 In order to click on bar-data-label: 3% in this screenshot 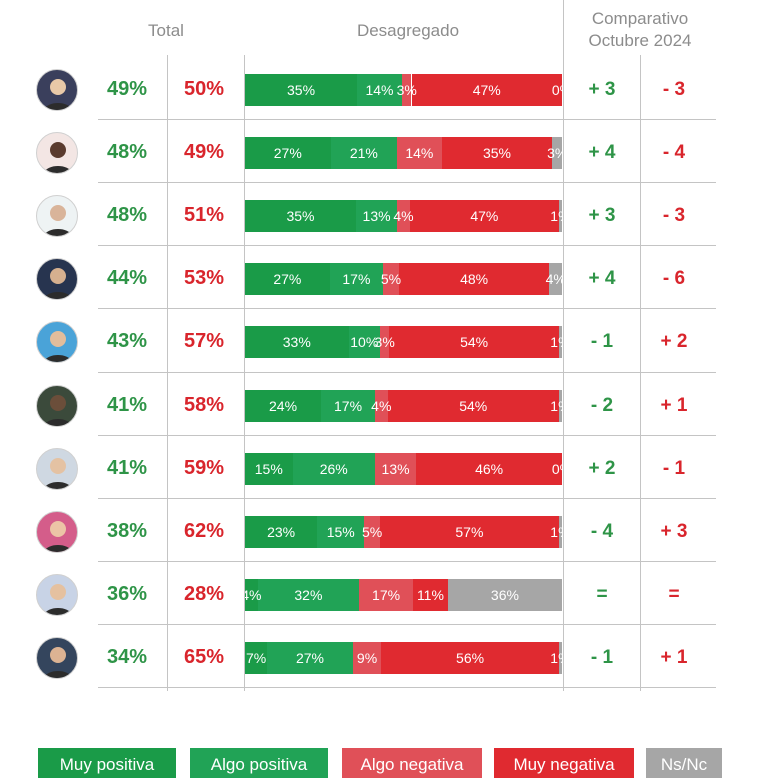, I will do `click(384, 342)`.